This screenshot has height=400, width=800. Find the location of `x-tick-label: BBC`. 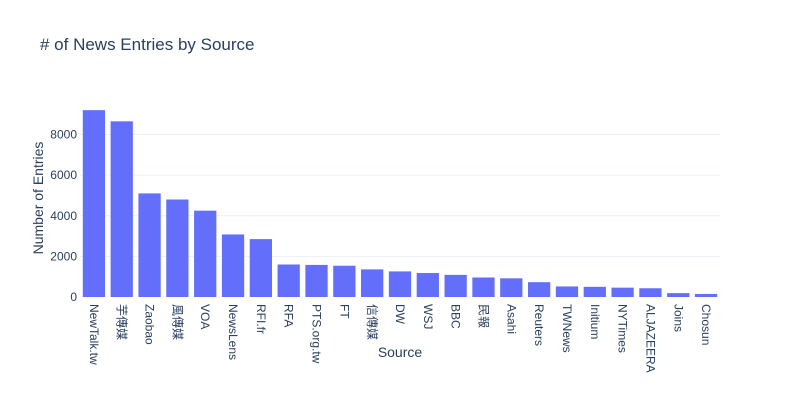

x-tick-label: BBC is located at coordinates (456, 316).